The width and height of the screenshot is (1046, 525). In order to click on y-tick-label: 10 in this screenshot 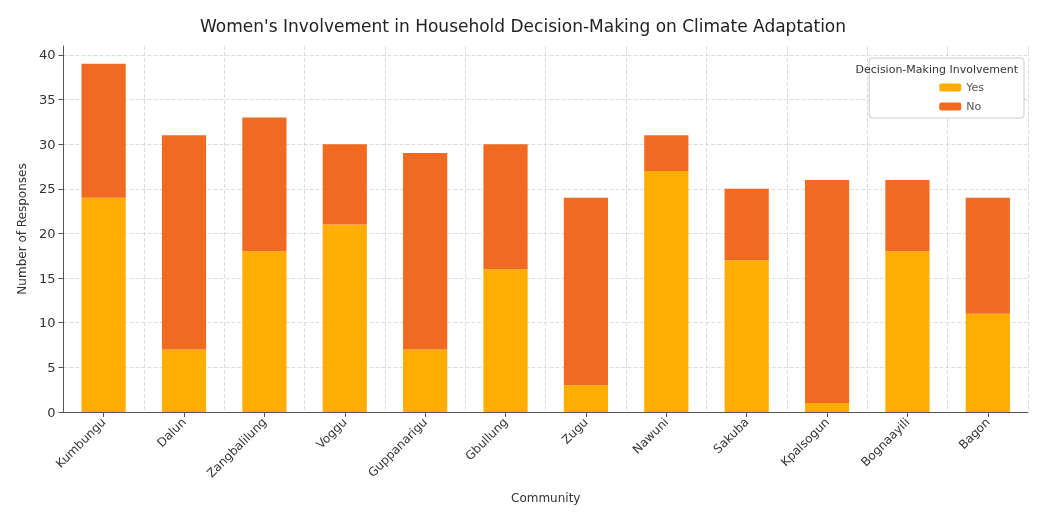, I will do `click(47, 323)`.